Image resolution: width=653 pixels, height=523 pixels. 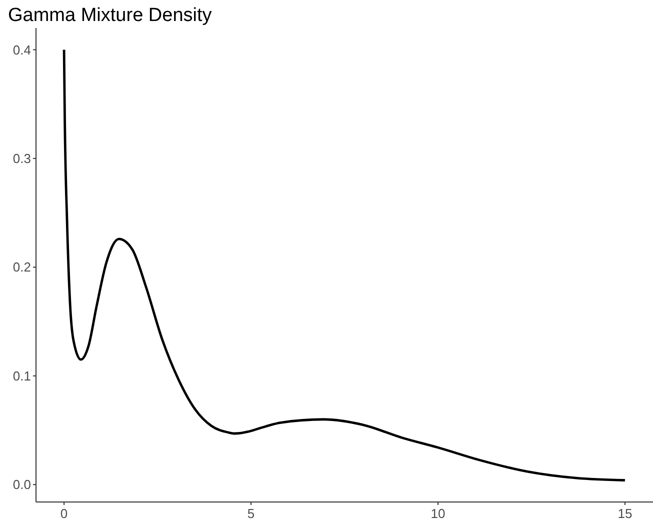 I want to click on x-tick-label: 15, so click(x=625, y=513).